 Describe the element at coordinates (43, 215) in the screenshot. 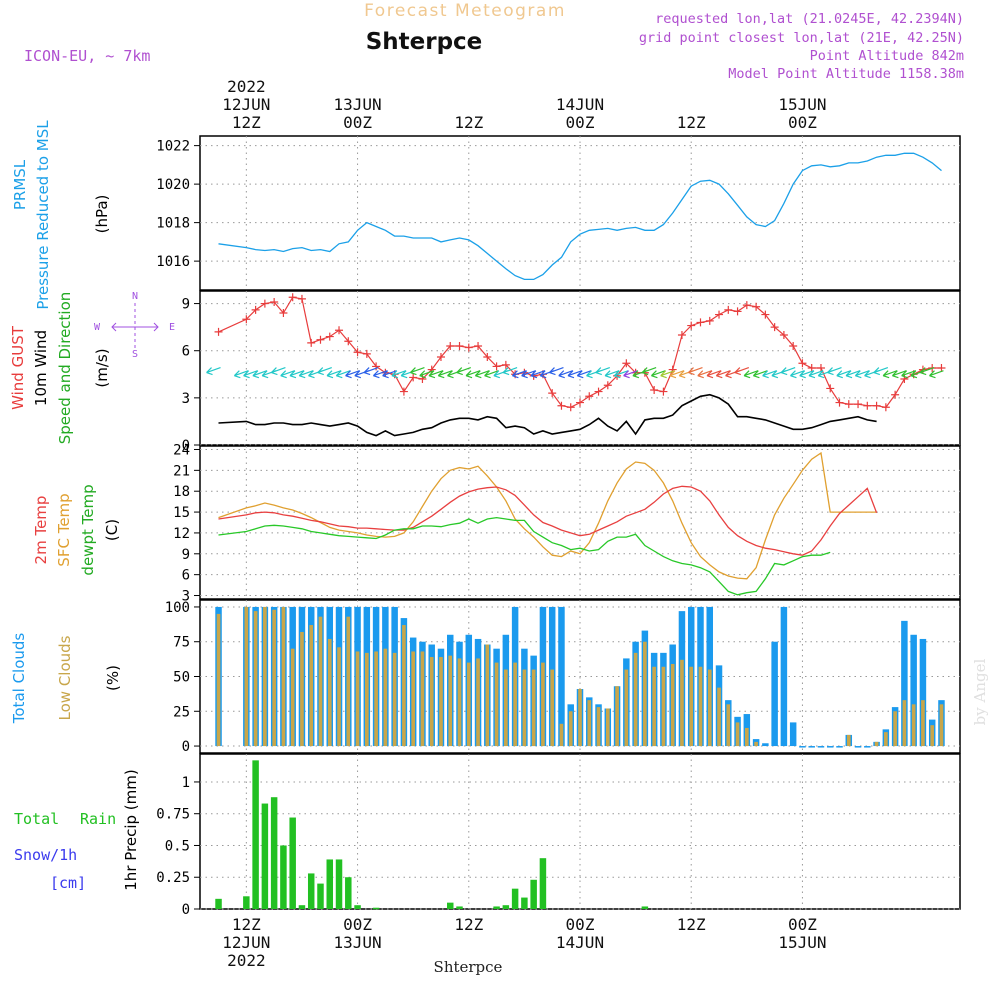

I see `pressure-label-2: Pressure Reduced to MSL` at that location.